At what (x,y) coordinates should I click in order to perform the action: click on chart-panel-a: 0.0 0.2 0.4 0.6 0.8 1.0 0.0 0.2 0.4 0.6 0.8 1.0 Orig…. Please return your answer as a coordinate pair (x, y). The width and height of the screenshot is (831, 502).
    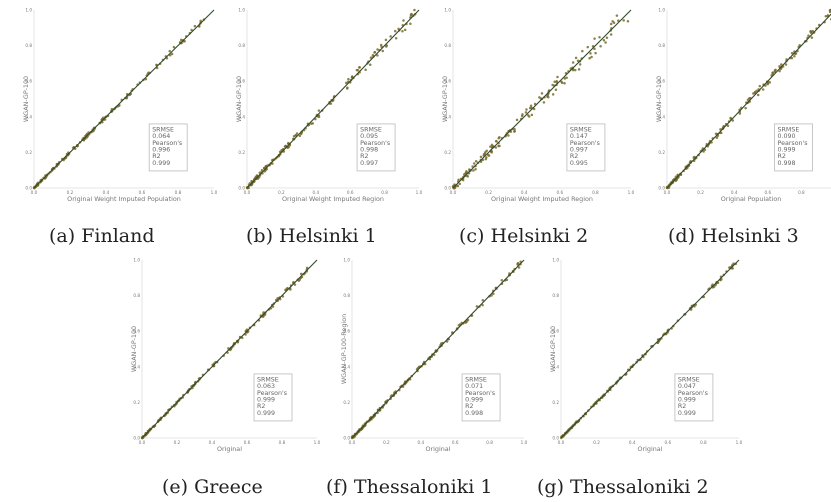
    Looking at the image, I should click on (123, 107).